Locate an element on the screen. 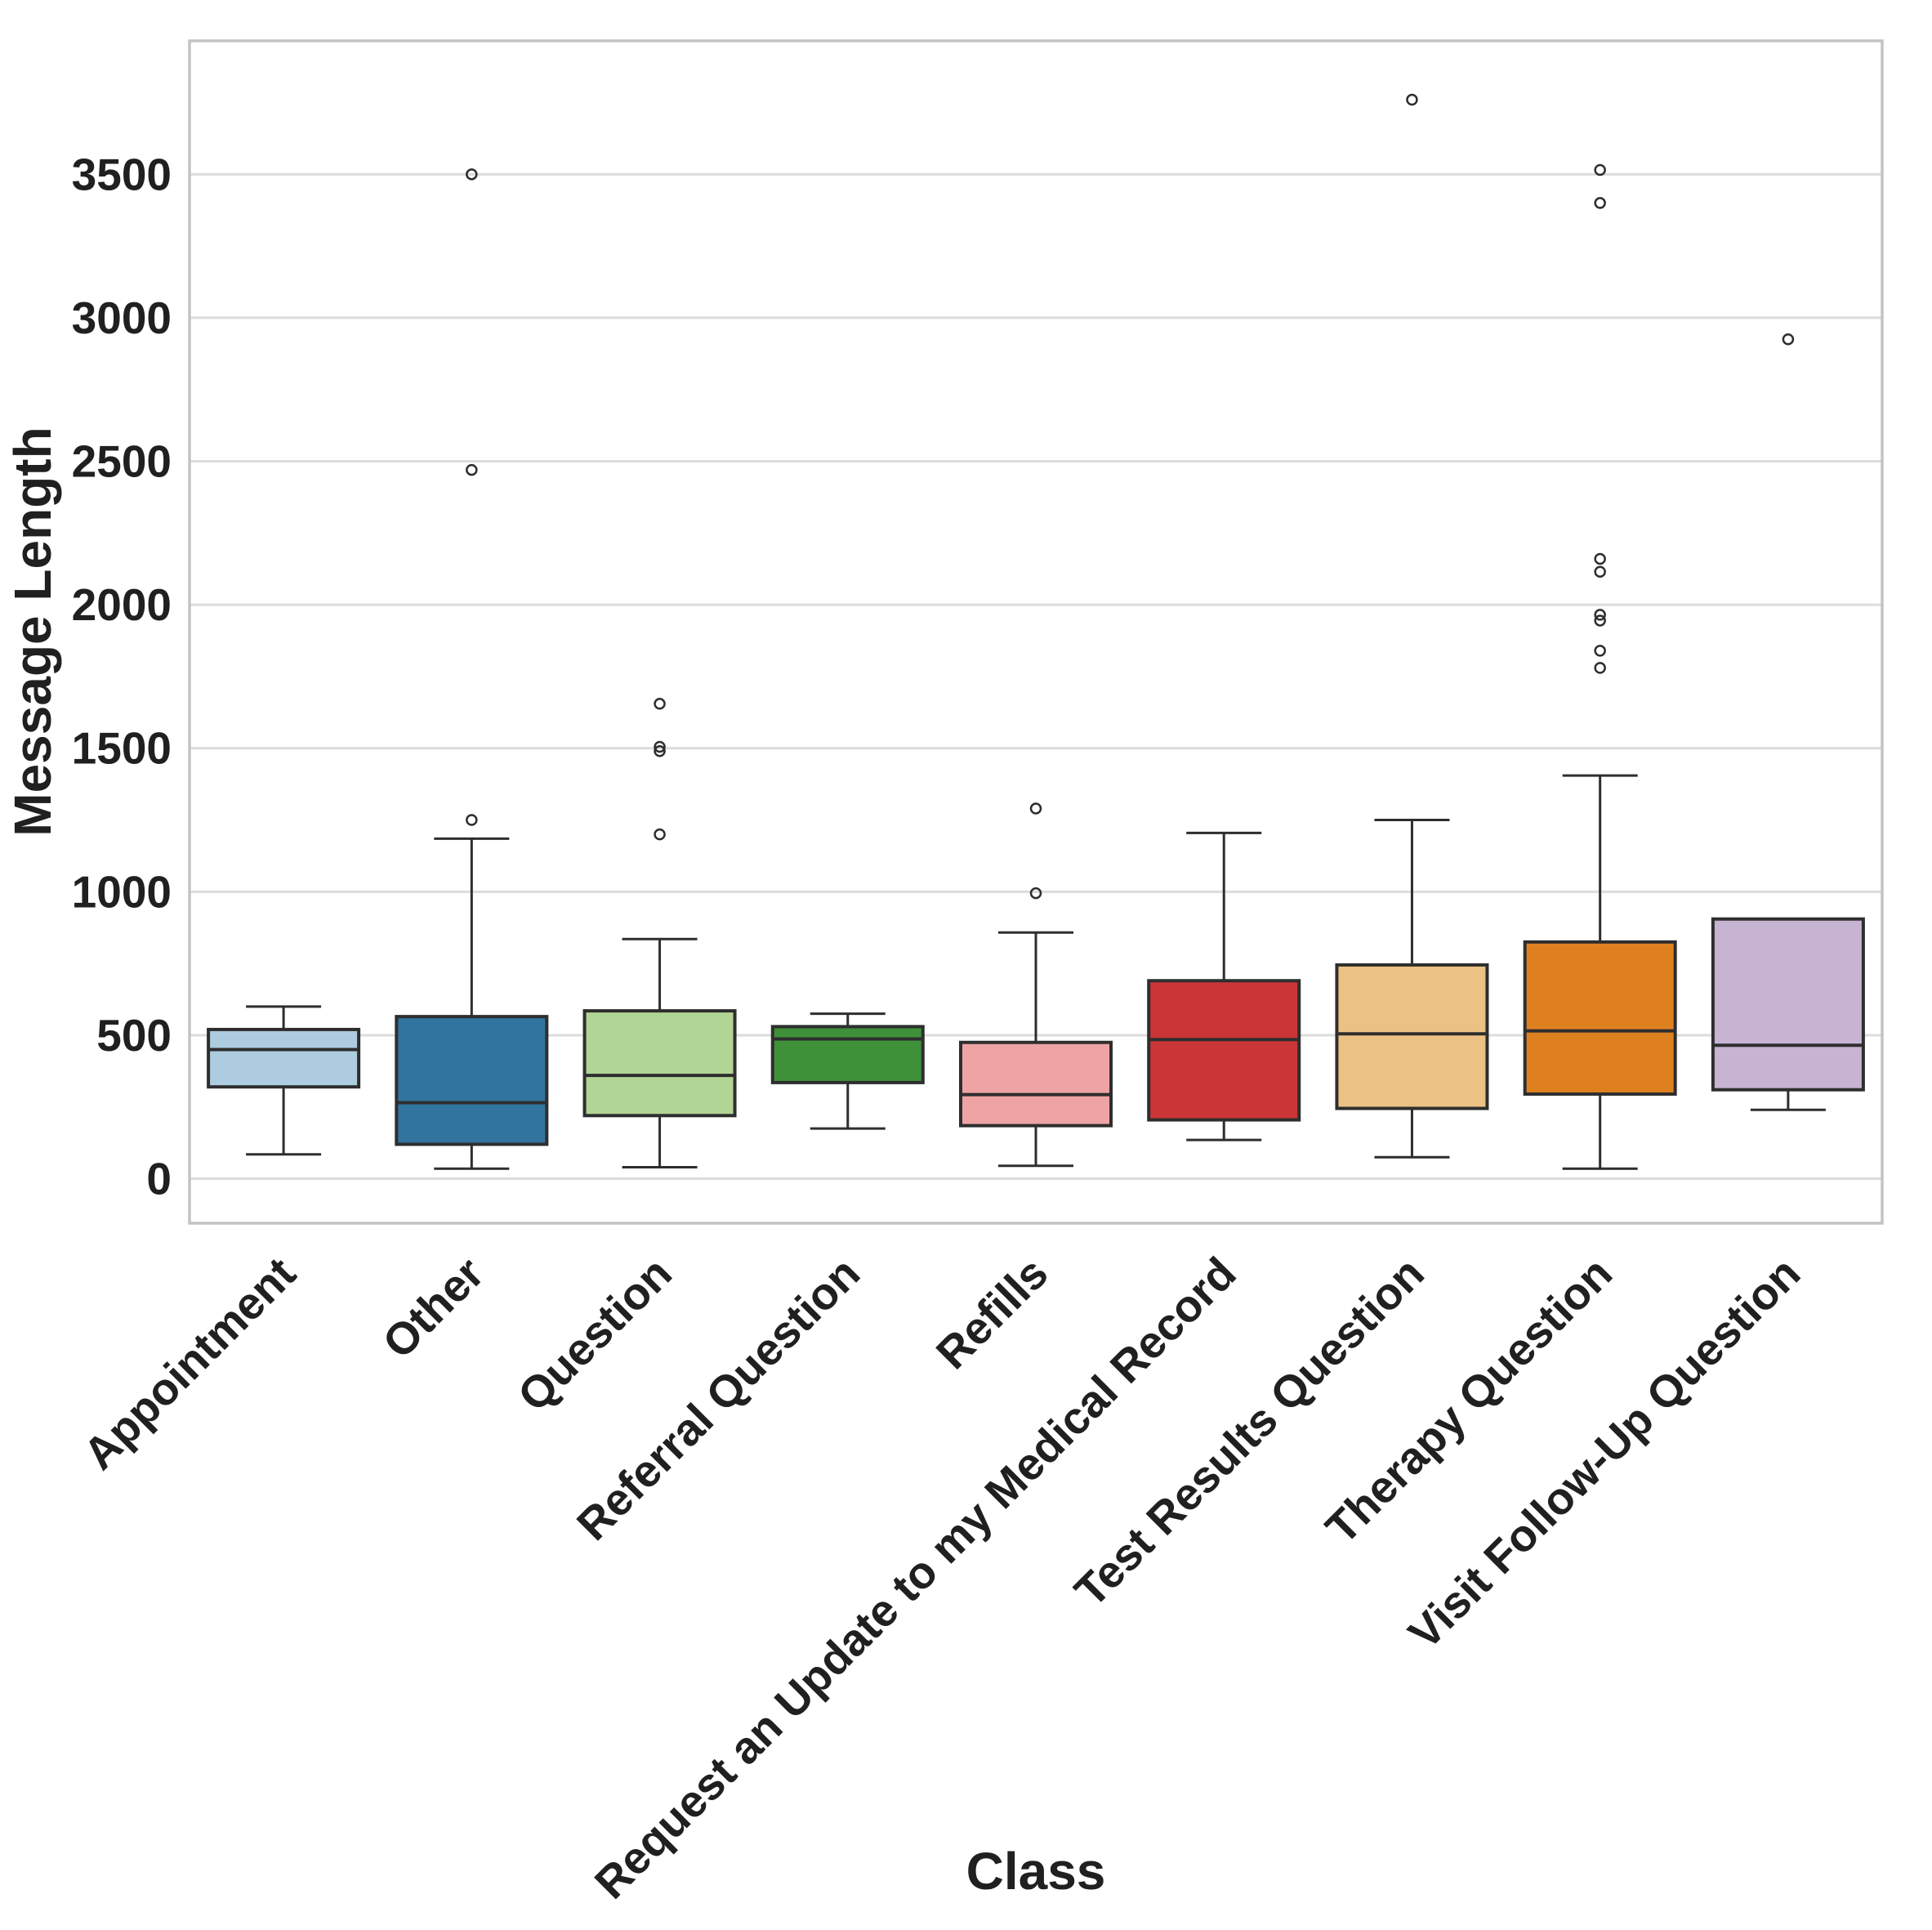  y-tick-label: 3500 is located at coordinates (122, 174).